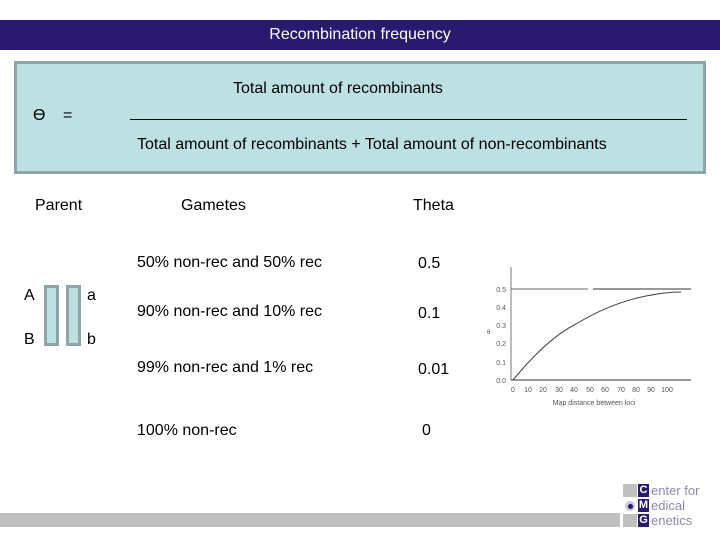 This screenshot has height=540, width=720. What do you see at coordinates (501, 344) in the screenshot?
I see `svg-text: 0.2` at bounding box center [501, 344].